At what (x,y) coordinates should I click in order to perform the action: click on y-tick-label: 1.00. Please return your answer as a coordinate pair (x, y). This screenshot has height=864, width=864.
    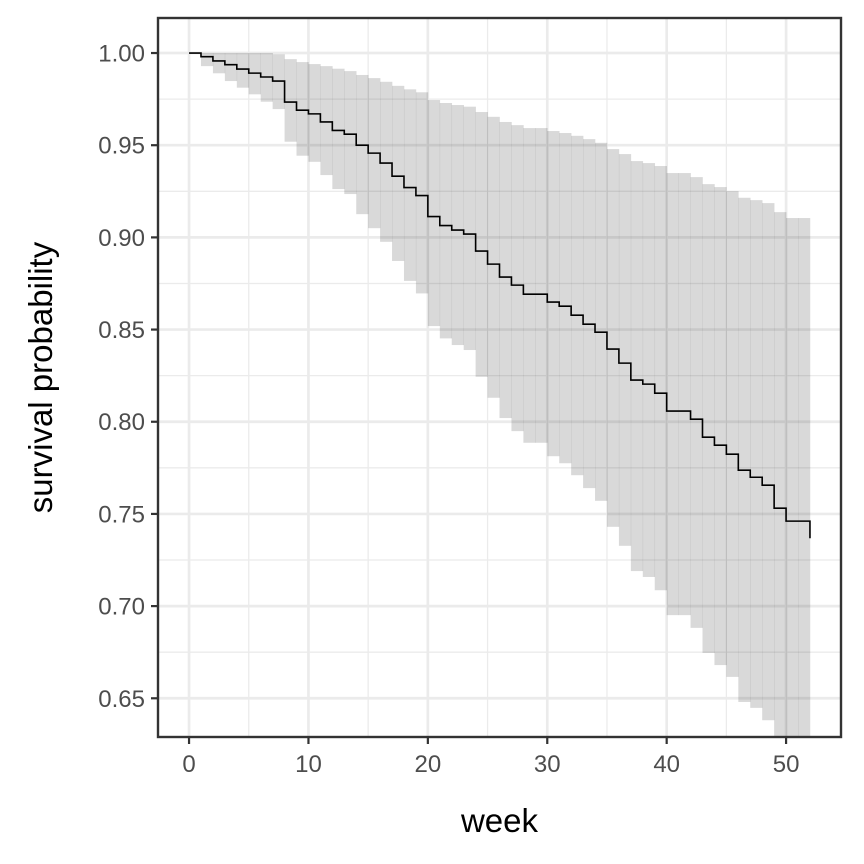
    Looking at the image, I should click on (121, 54).